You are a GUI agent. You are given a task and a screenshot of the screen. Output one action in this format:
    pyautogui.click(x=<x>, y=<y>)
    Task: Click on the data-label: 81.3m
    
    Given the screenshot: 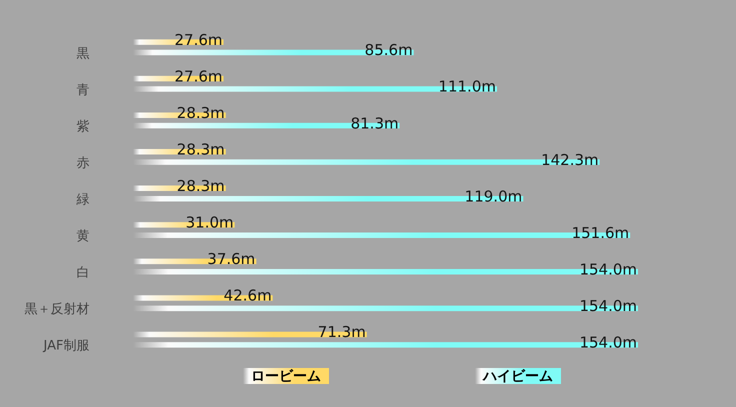 What is the action you would take?
    pyautogui.click(x=374, y=123)
    